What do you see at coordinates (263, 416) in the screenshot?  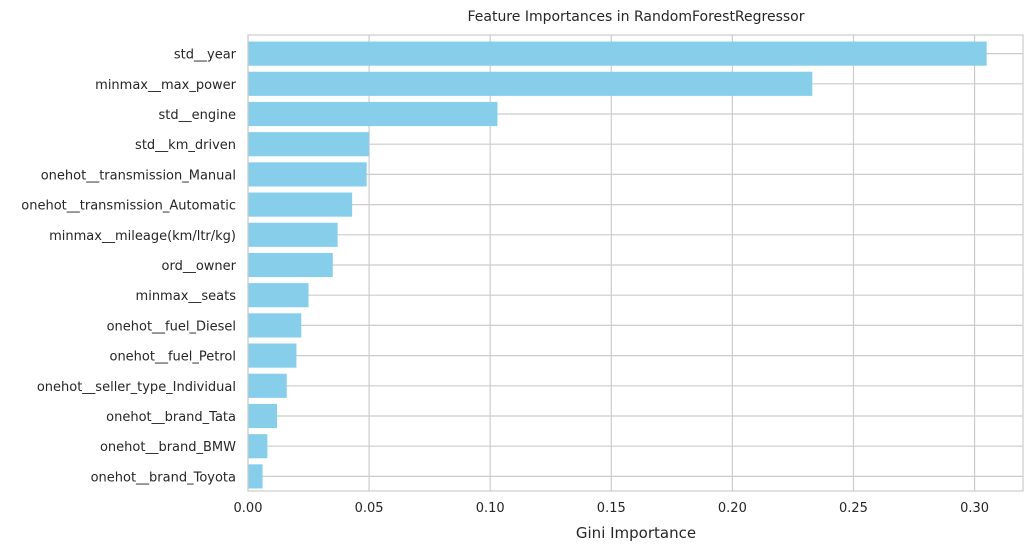 I see `bar-onehot-brand-tata` at bounding box center [263, 416].